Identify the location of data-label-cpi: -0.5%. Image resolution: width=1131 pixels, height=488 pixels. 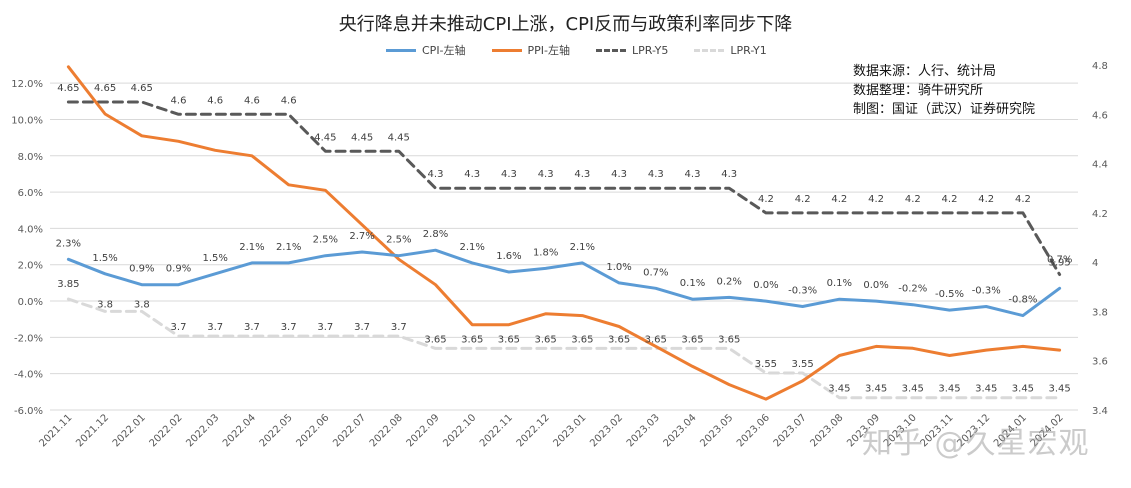
(949, 294).